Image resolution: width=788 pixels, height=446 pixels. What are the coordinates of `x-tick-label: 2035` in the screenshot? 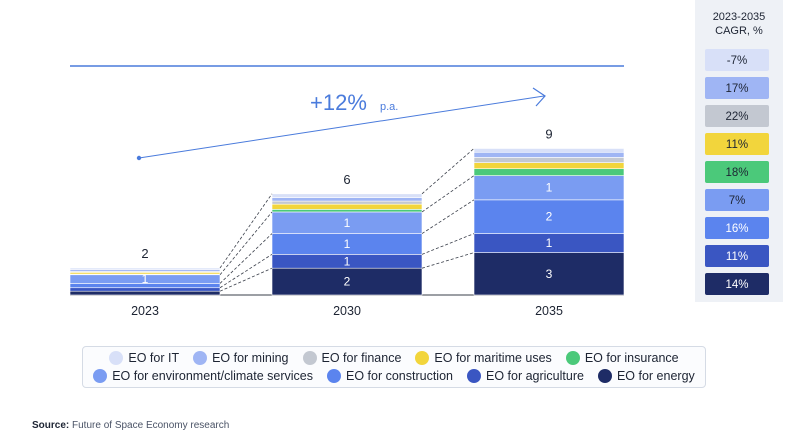 It's located at (549, 311).